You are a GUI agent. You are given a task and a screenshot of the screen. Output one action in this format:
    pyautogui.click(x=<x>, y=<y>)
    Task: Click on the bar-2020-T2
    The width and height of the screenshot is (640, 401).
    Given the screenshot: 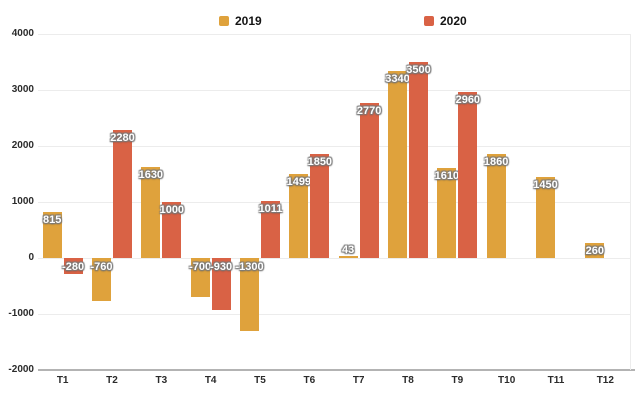 What is the action you would take?
    pyautogui.click(x=122, y=194)
    